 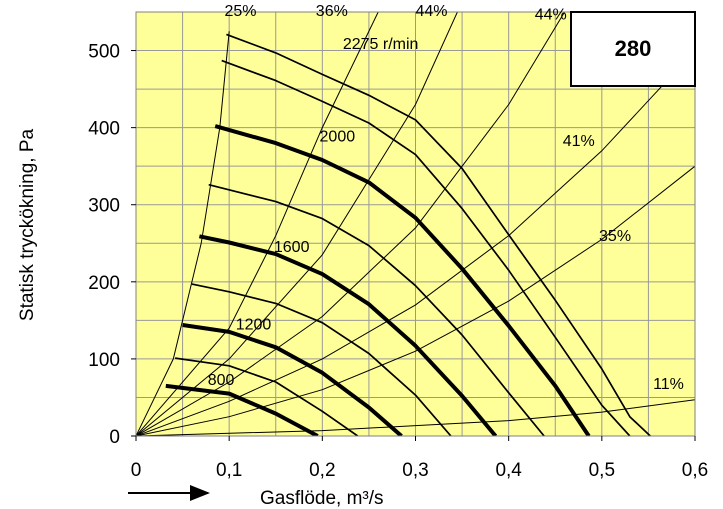 What do you see at coordinates (136, 470) in the screenshot?
I see `x-tick-label: 0` at bounding box center [136, 470].